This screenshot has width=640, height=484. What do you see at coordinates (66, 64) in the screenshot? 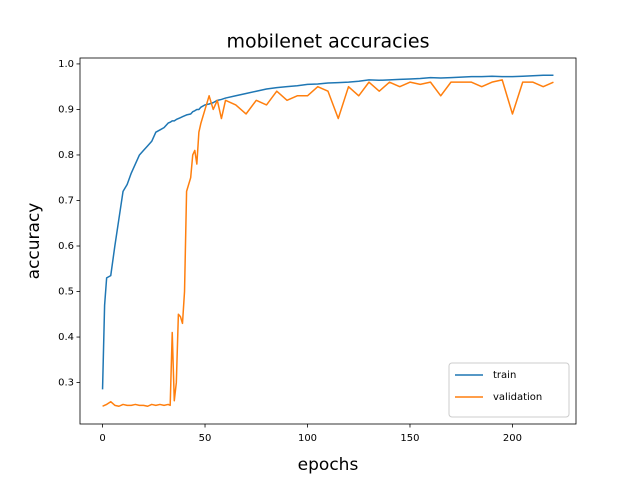
I see `y-tick-label: 1.0` at bounding box center [66, 64].